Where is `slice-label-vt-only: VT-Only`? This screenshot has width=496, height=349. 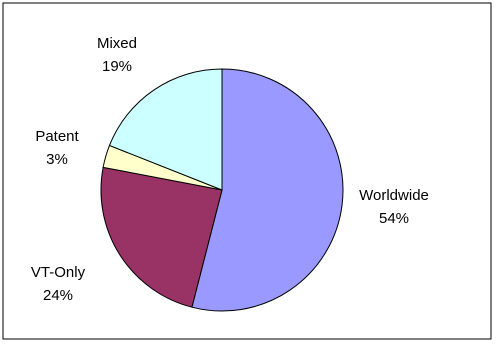 slice-label-vt-only: VT-Only is located at coordinates (58, 272).